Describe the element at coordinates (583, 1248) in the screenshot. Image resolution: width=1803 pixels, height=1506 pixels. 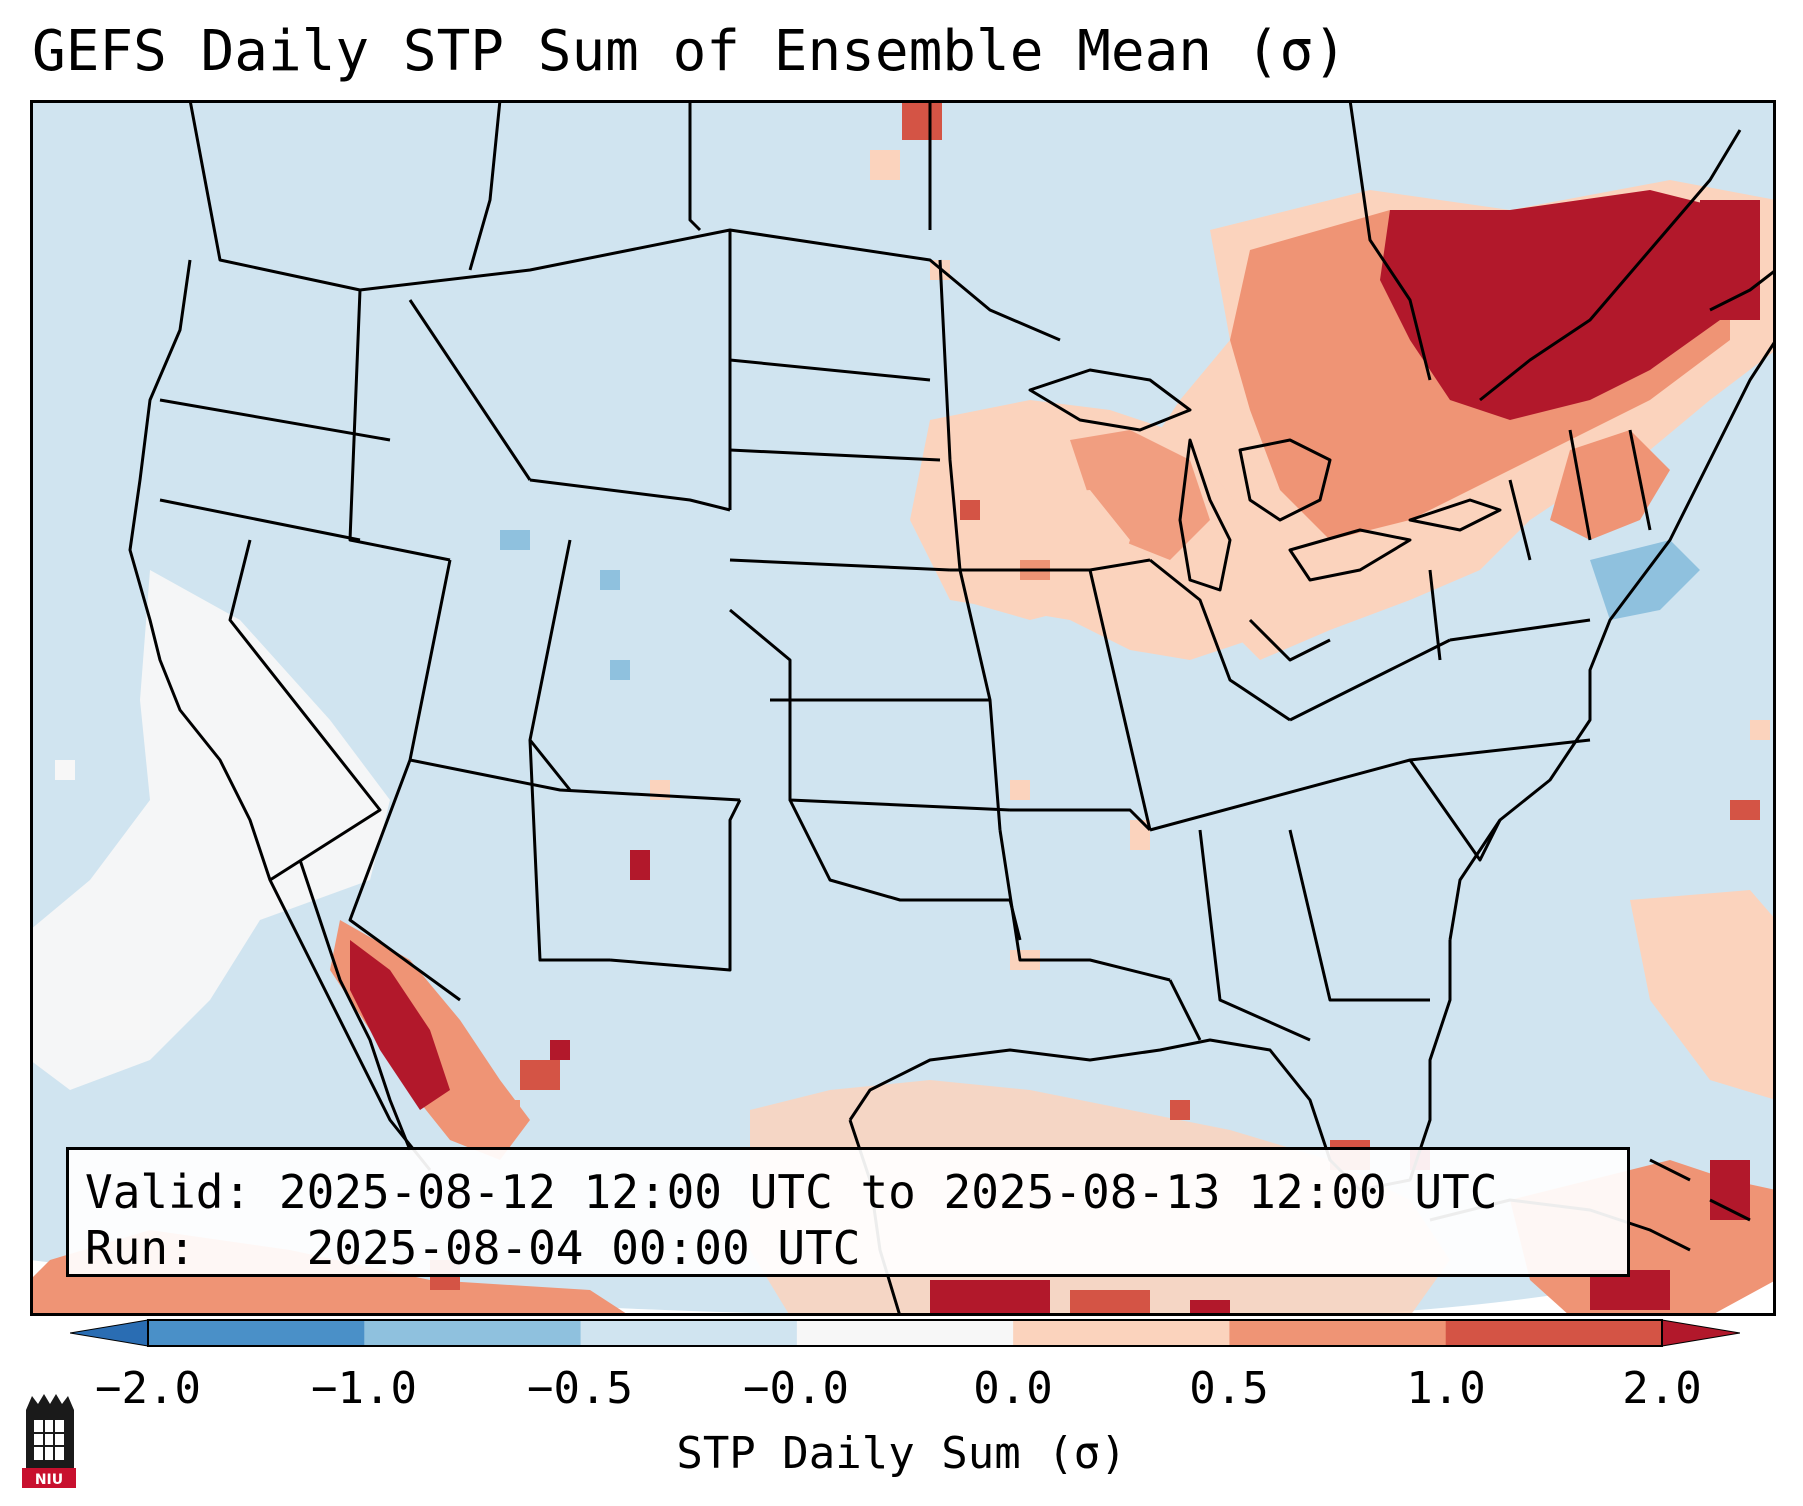
I see `run-value: 2025-08-04 00:00 UTC` at that location.